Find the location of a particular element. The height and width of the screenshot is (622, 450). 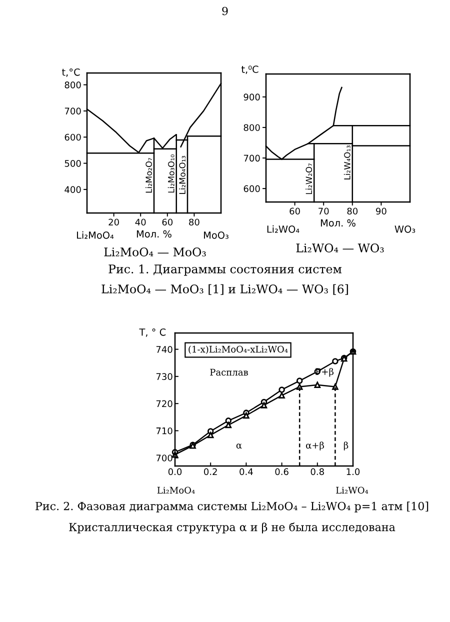

x-tick-label: 0.6 is located at coordinates (281, 472).